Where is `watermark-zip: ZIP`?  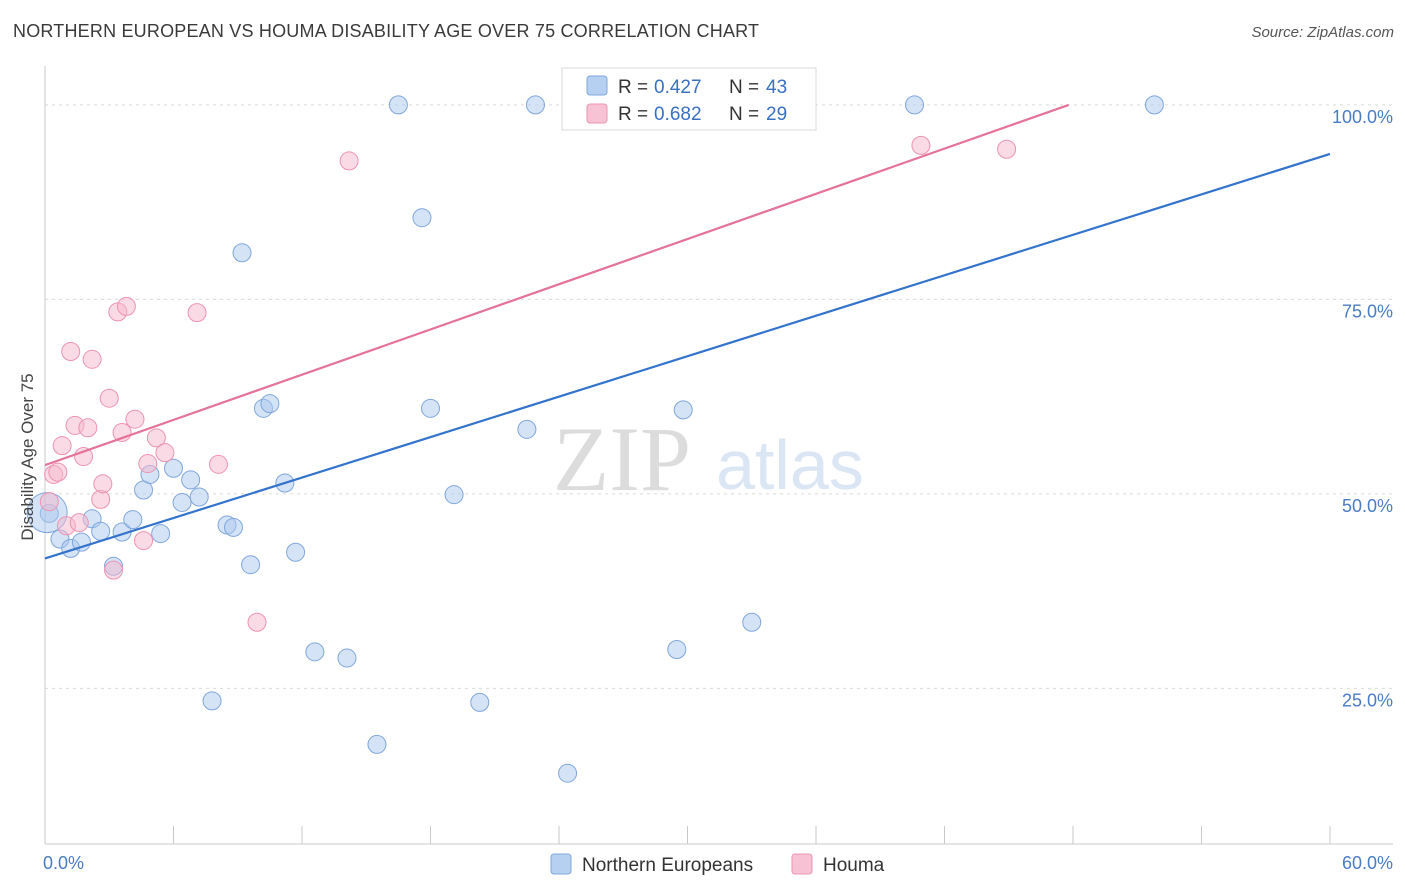
watermark-zip: ZIP is located at coordinates (622, 459).